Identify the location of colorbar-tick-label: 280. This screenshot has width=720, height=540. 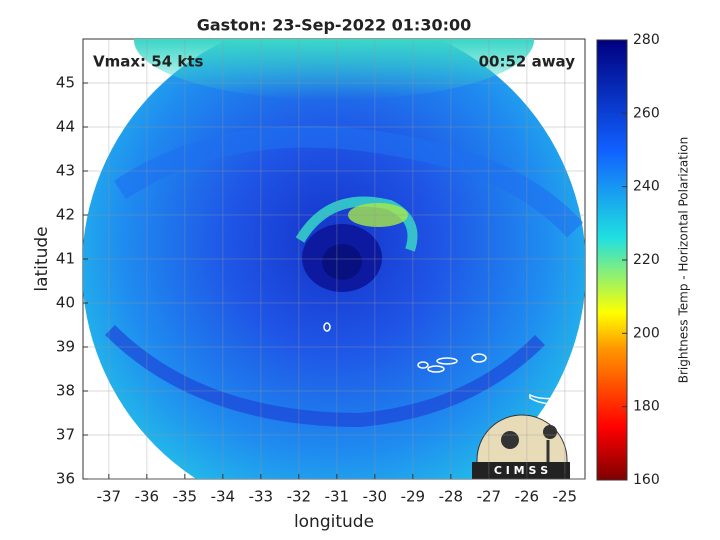
(646, 40).